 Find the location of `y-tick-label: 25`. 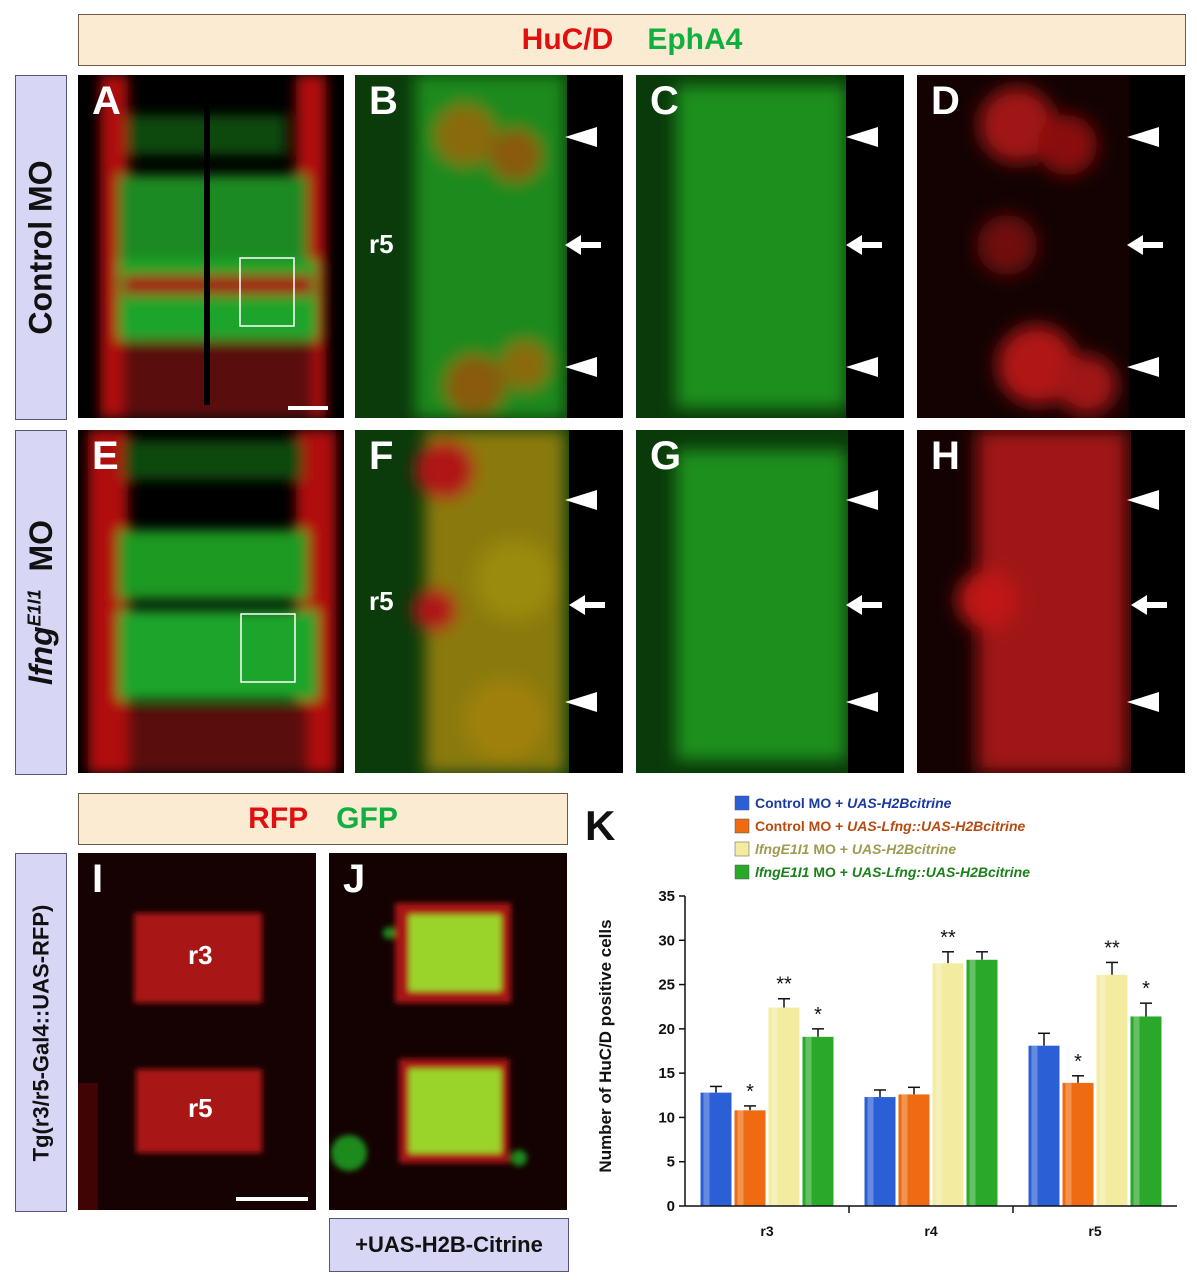

y-tick-label: 25 is located at coordinates (666, 985).